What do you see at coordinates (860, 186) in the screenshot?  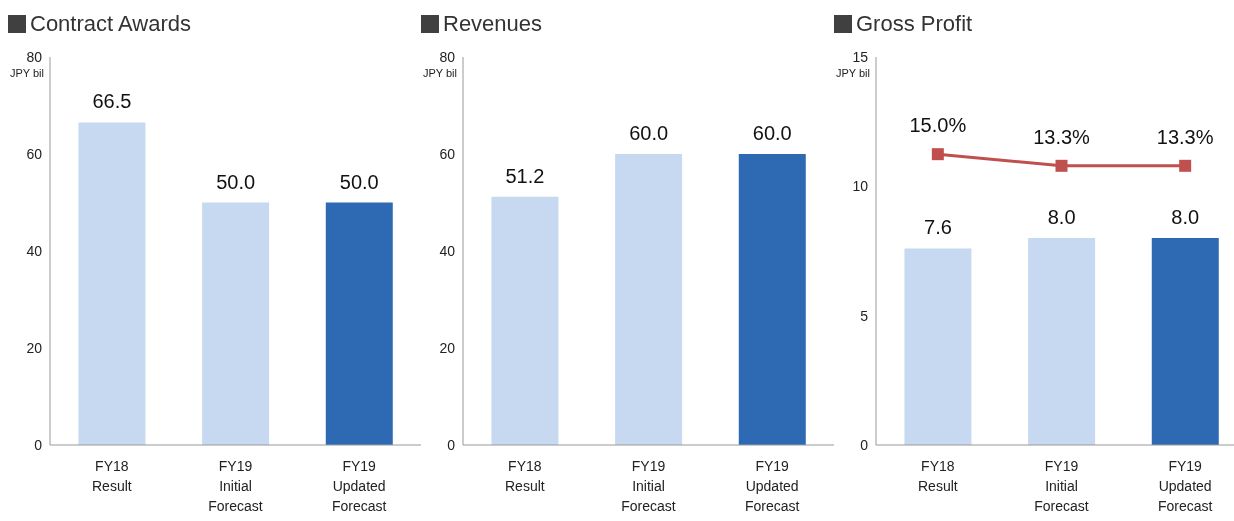 I see `y-tick-label: 10` at bounding box center [860, 186].